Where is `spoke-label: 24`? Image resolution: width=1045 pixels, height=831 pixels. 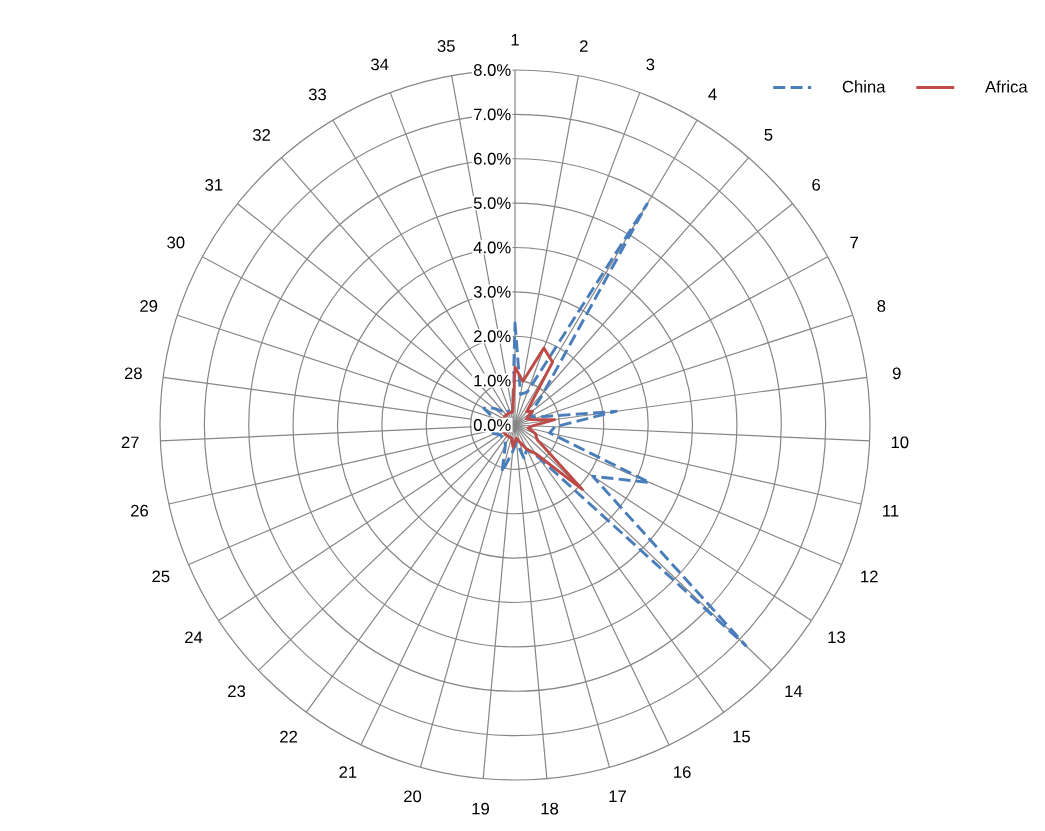
spoke-label: 24 is located at coordinates (194, 637).